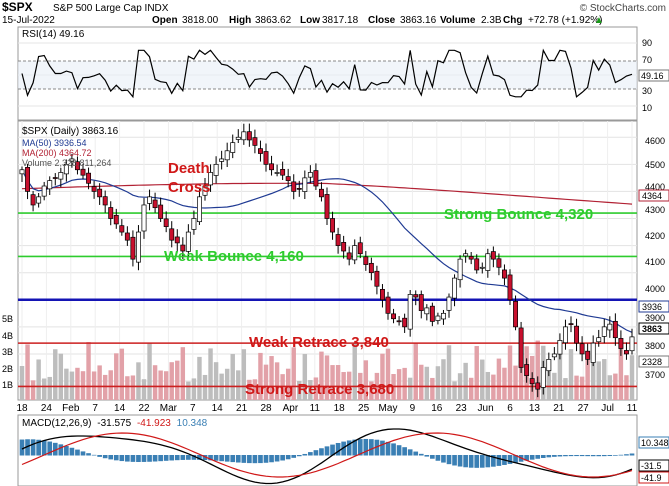 This screenshot has width=669, height=486. I want to click on close-label: Close, so click(382, 20).